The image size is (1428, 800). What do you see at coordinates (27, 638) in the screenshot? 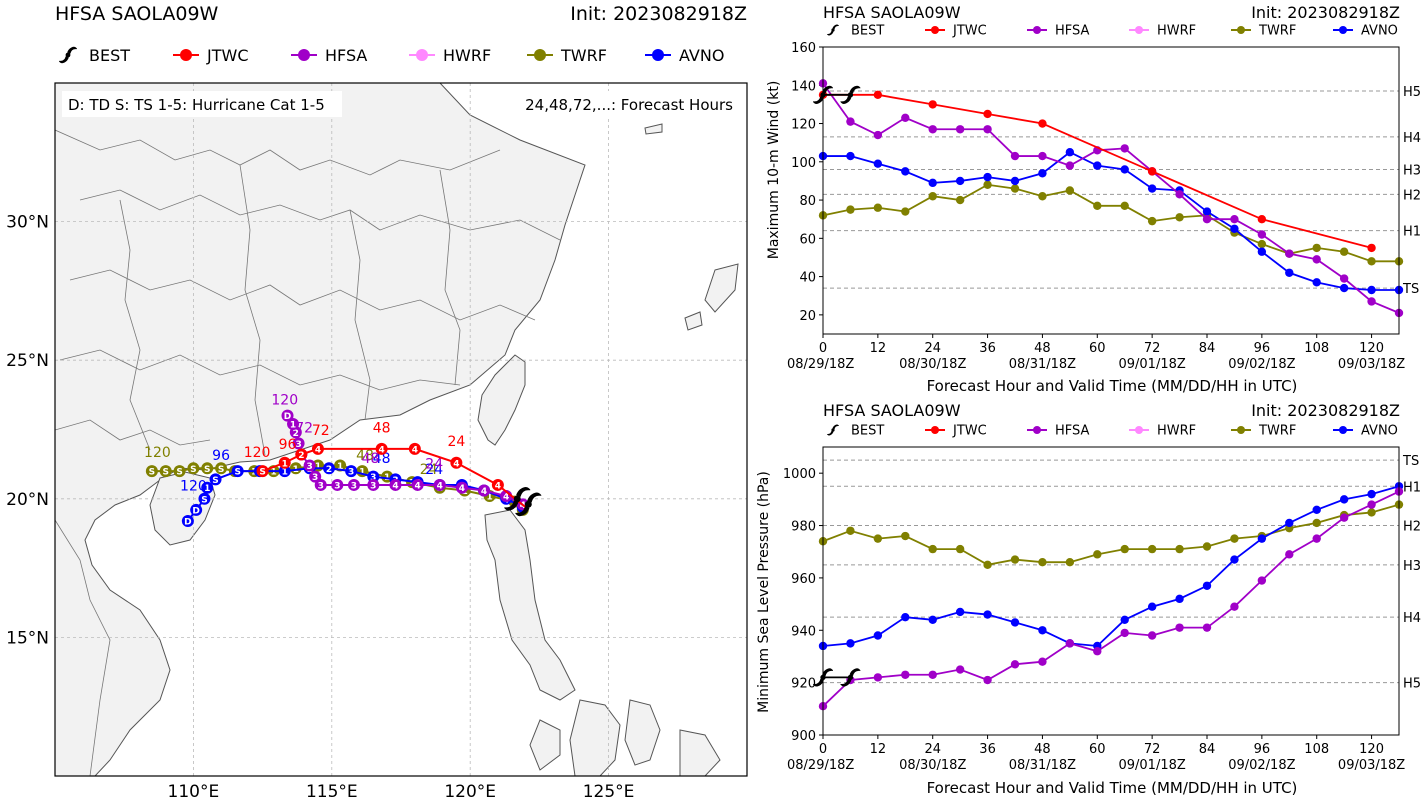
I see `map-tick-lat: 15°N` at bounding box center [27, 638].